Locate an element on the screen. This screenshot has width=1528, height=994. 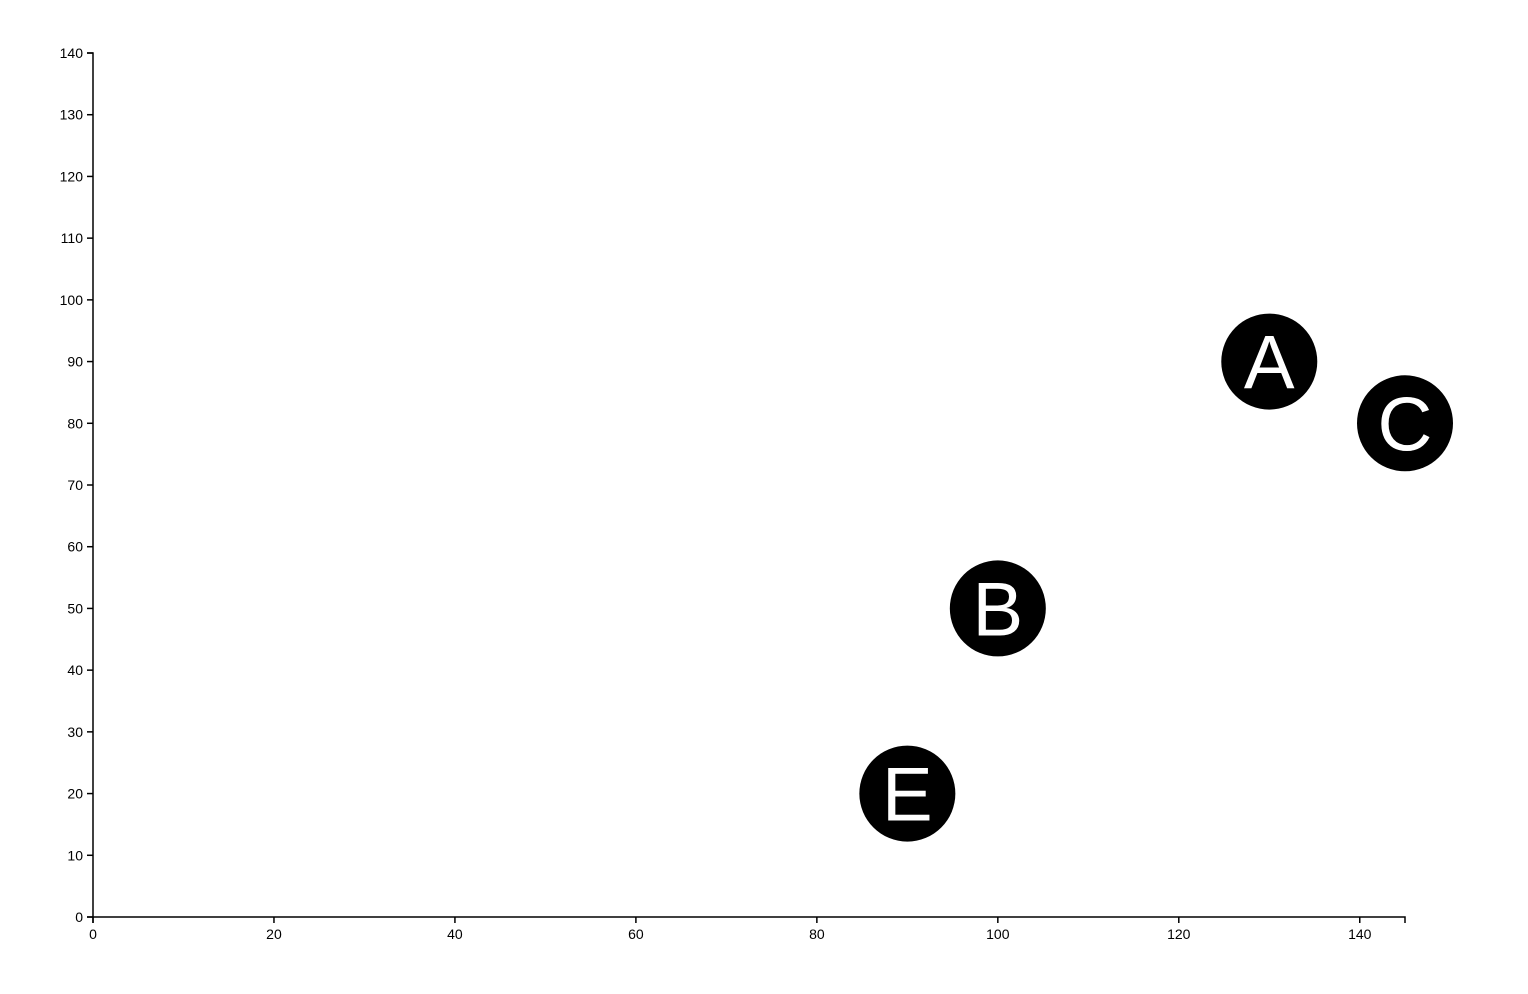
point-label: A is located at coordinates (1269, 363).